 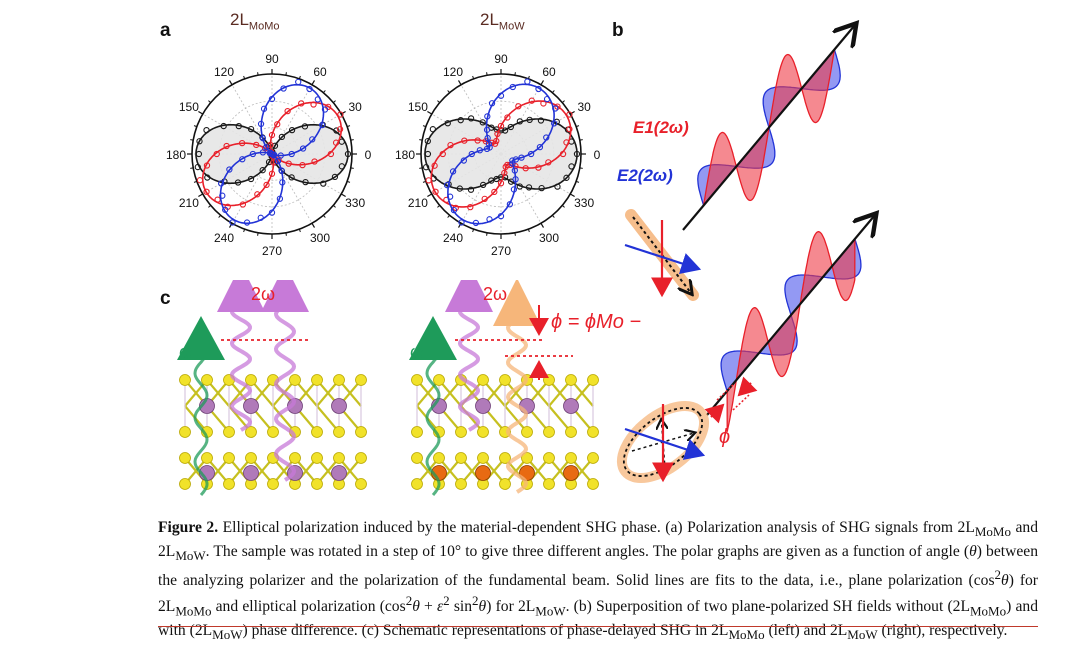 I want to click on polar-tick-label: 300, so click(x=549, y=238).